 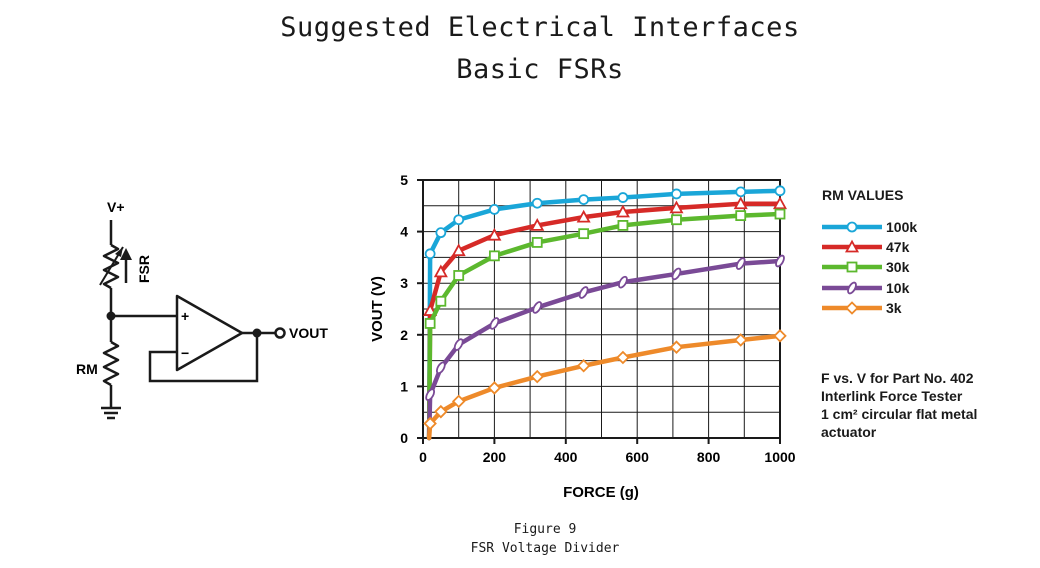 What do you see at coordinates (185, 316) in the screenshot?
I see `opamp-plus-label: +` at bounding box center [185, 316].